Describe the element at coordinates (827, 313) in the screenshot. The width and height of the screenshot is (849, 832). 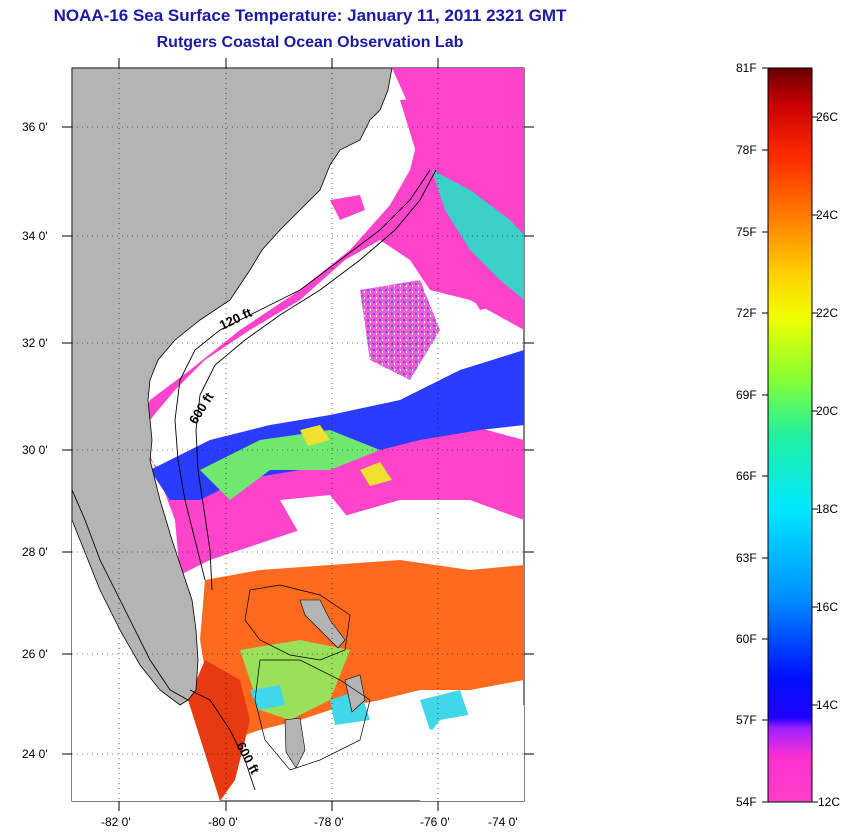
I see `cb-c-22: 22C` at that location.